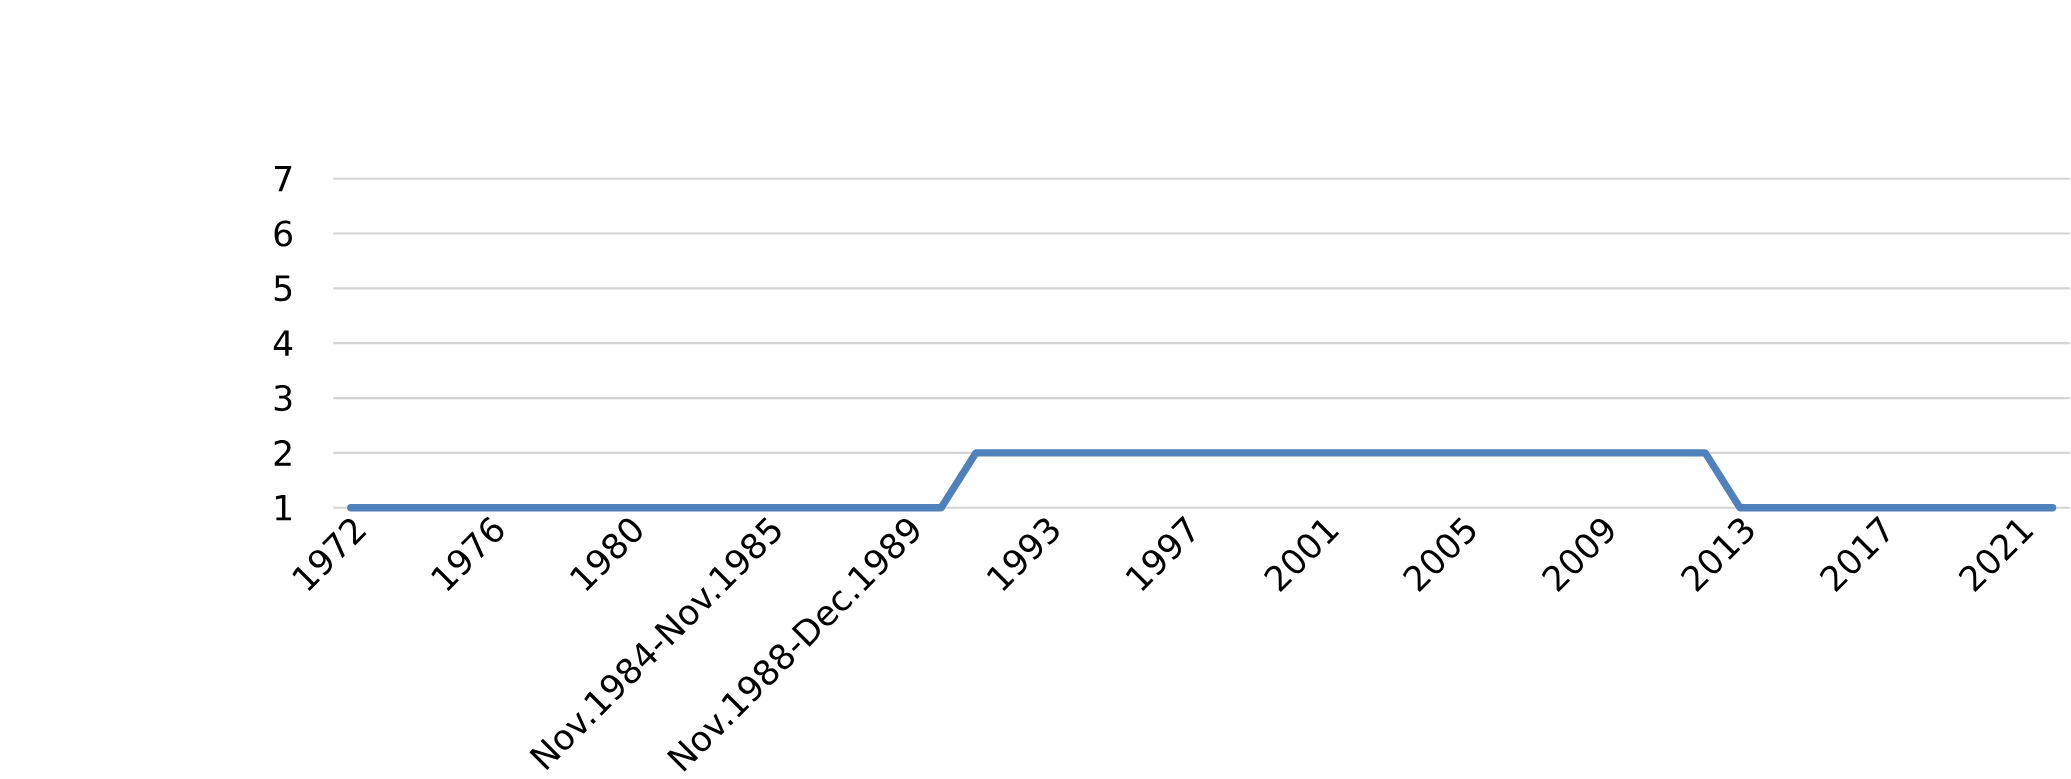 The height and width of the screenshot is (779, 2071). I want to click on y-tick-label: 6, so click(283, 233).